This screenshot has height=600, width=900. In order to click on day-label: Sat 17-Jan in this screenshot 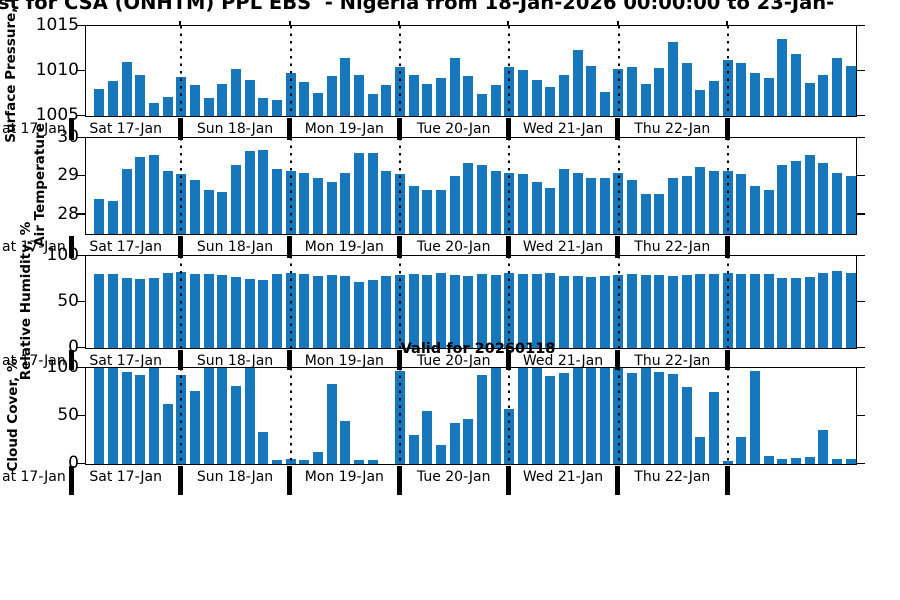, I will do `click(126, 129)`.